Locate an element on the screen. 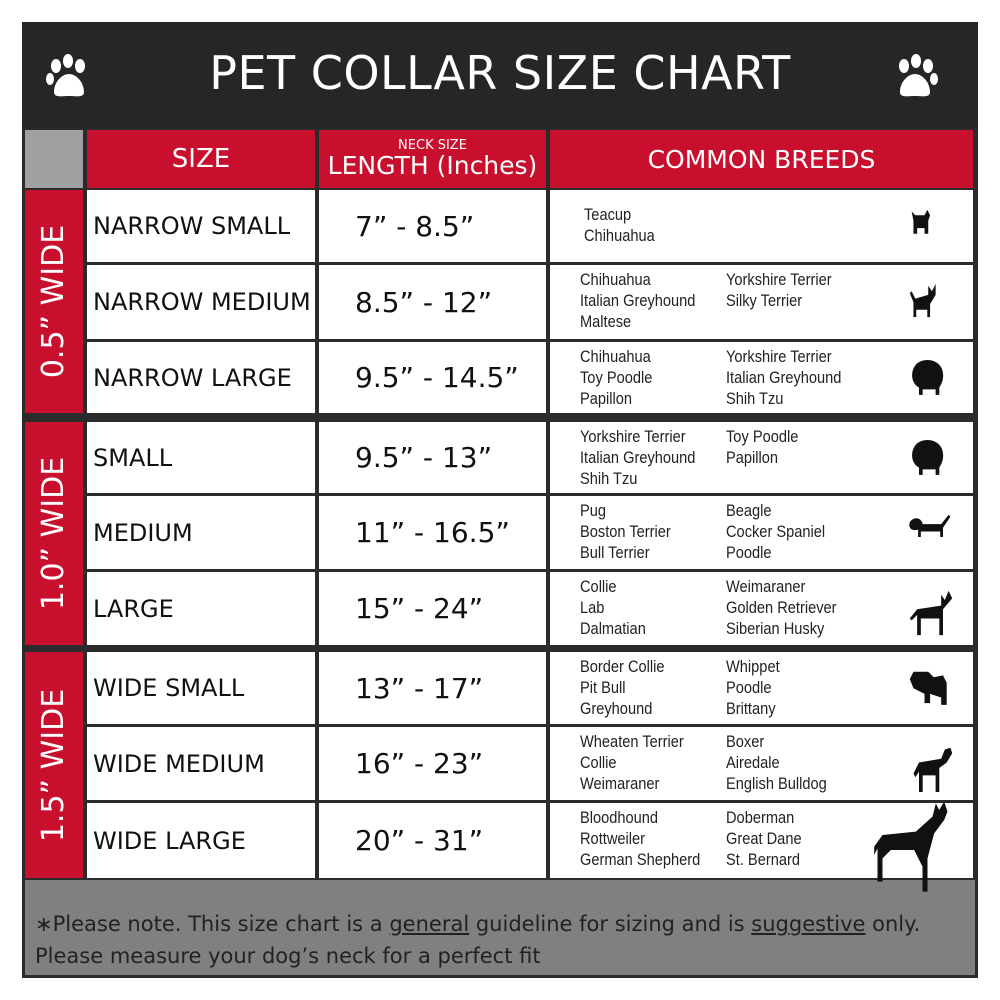 The height and width of the screenshot is (1000, 1000). breed-name: Boston Terrier is located at coordinates (625, 531).